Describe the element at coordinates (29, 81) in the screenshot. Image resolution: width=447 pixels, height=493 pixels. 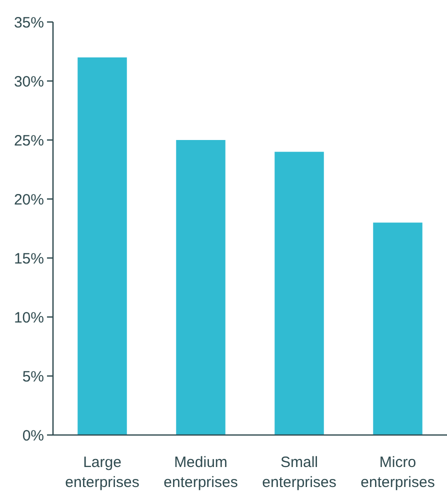
I see `y-tick-label: 30%` at that location.